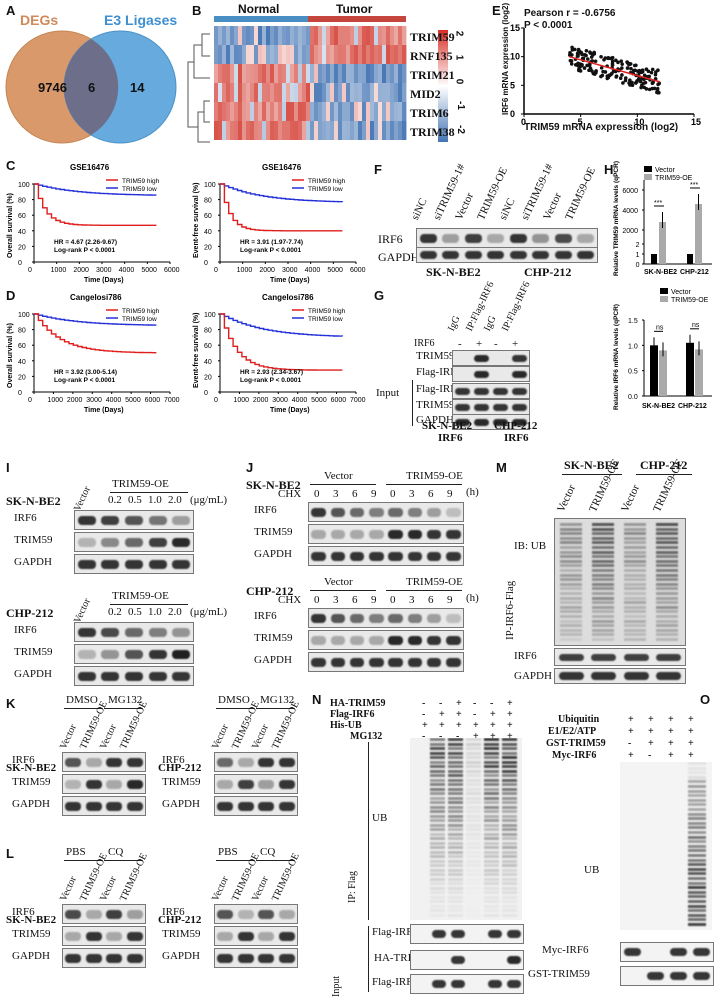 The image size is (718, 998). Describe the element at coordinates (492, 703) in the screenshot. I see `condition-sign: -` at that location.